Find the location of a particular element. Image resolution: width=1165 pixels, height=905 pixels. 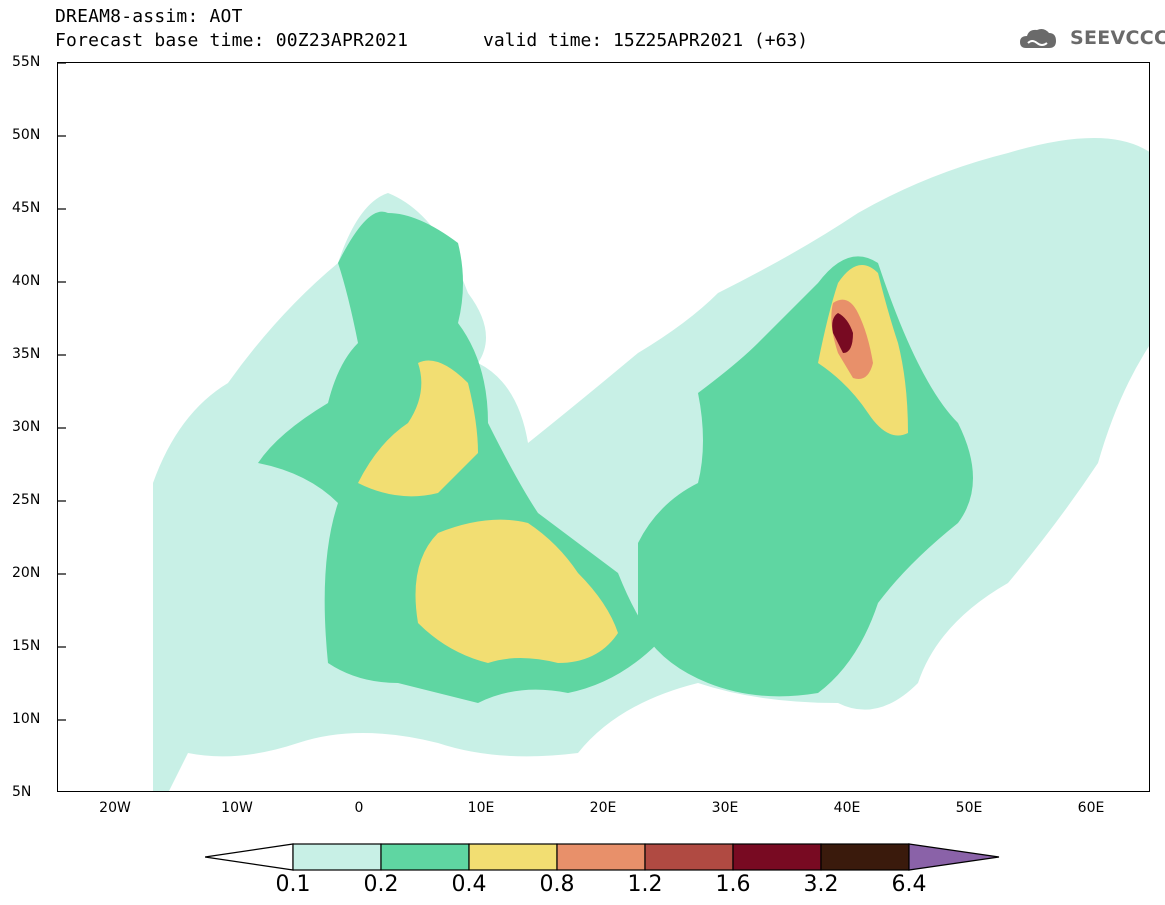

colorbar-label-0.1: 0.1 is located at coordinates (293, 884).